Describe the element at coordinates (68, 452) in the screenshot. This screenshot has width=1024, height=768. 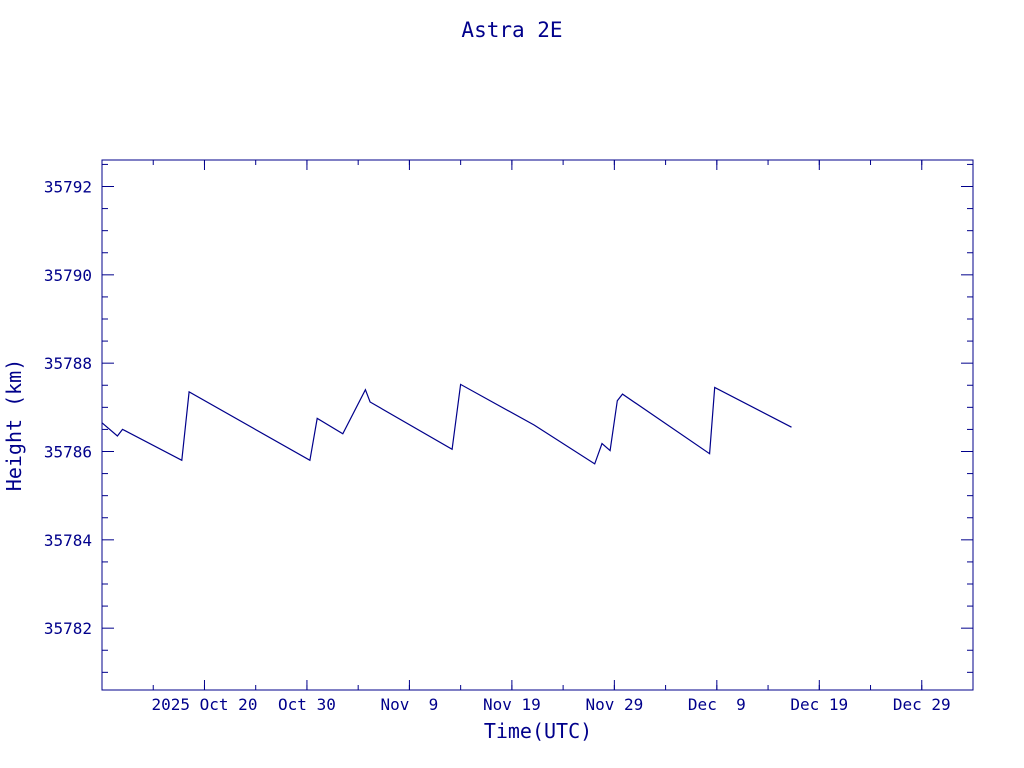
I see `y-tick-label: 35786` at that location.